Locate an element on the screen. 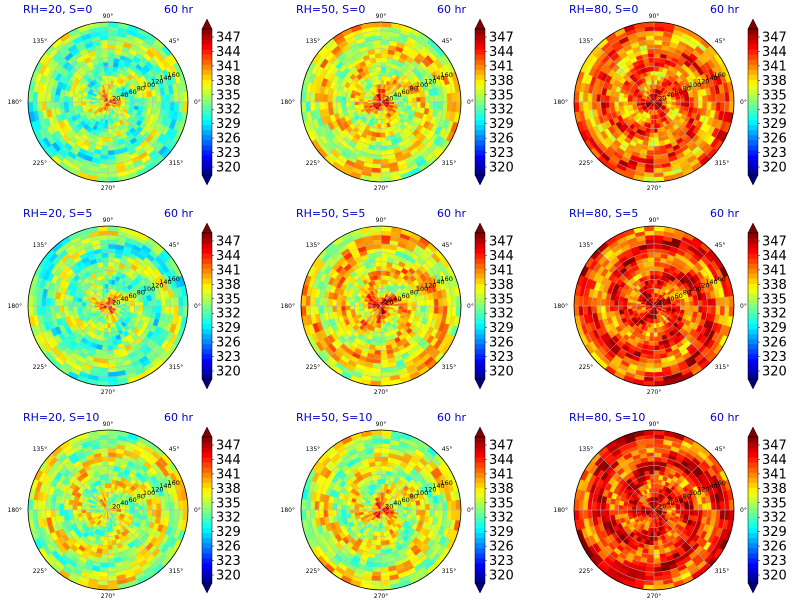 The width and height of the screenshot is (793, 612). theta-e-field is located at coordinates (108, 102).